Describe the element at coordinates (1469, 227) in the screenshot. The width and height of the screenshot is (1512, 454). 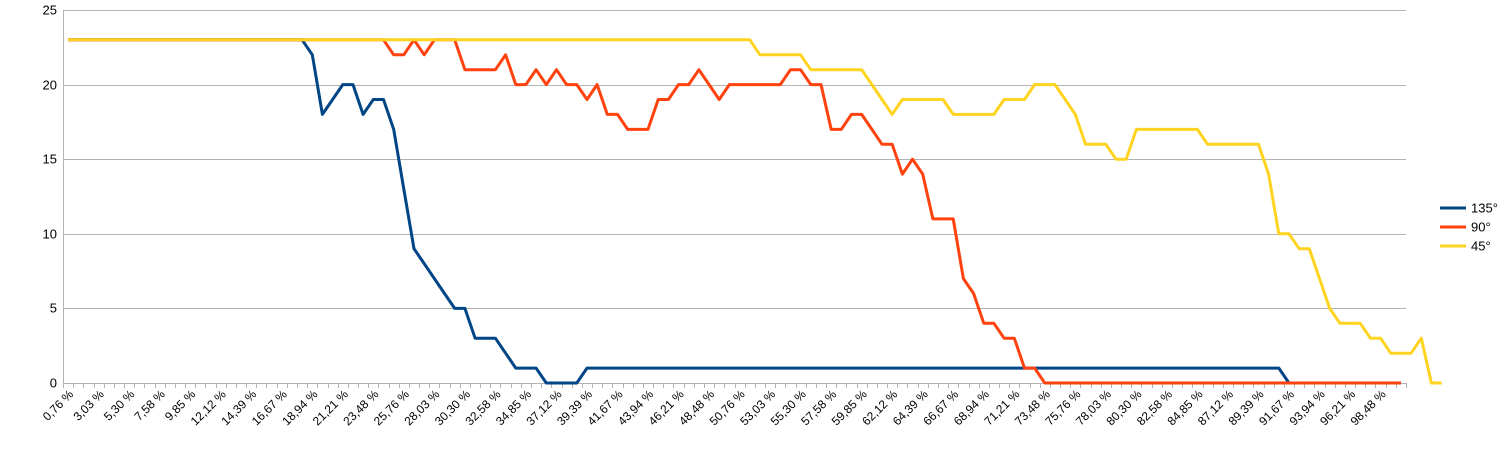
I see `legend: 135° 90° 45°` at that location.